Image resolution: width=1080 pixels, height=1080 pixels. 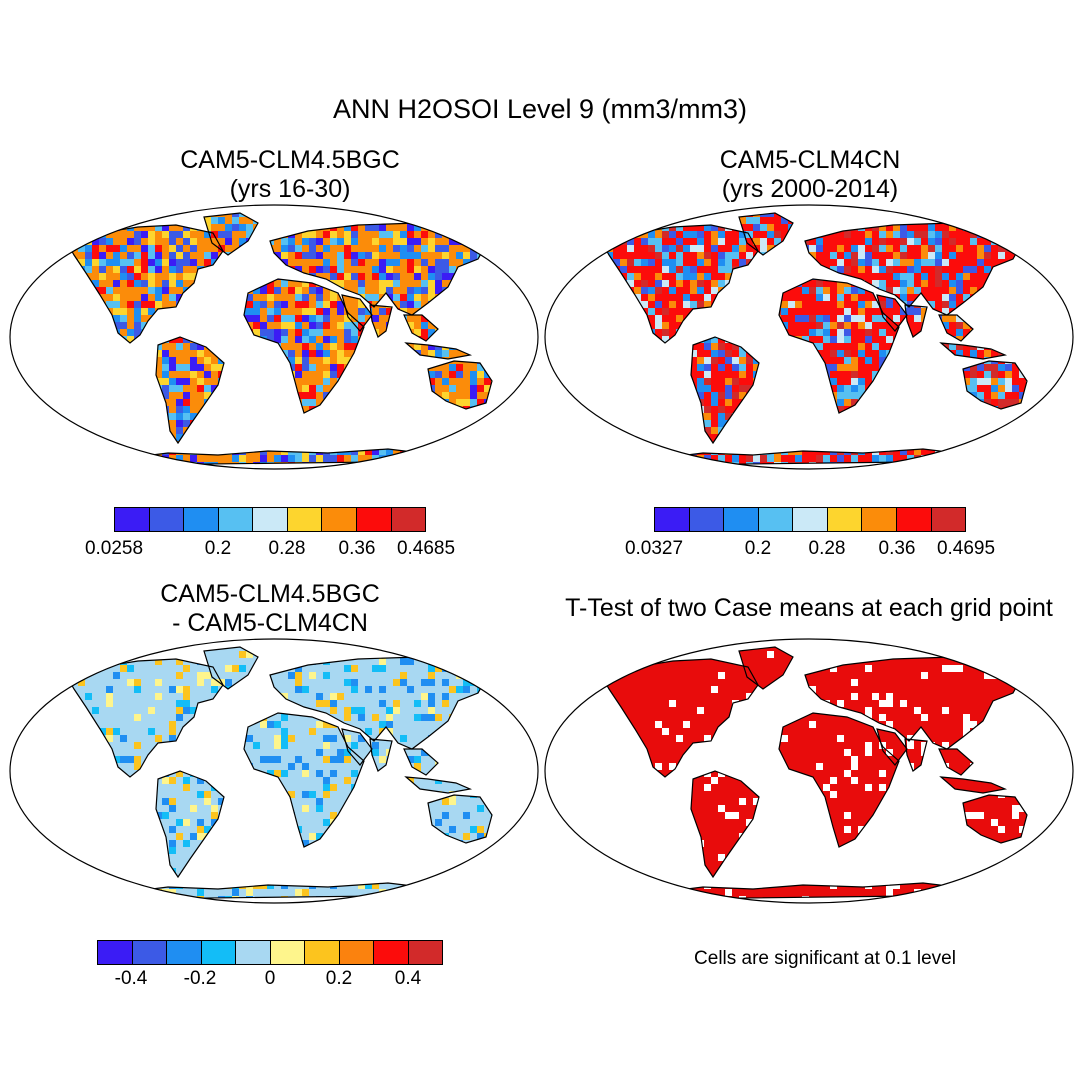 I want to click on panel4-map, so click(x=809, y=771).